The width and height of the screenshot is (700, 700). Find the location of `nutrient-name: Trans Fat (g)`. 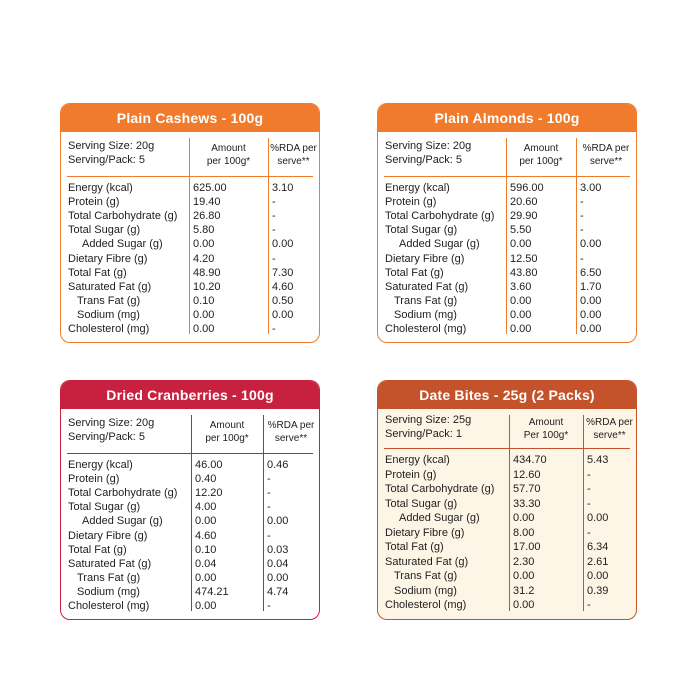

nutrient-name: Trans Fat (g) is located at coordinates (426, 576).